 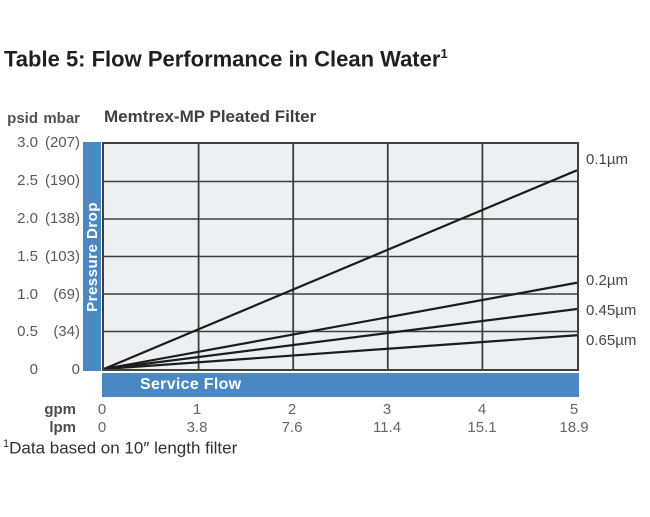 What do you see at coordinates (27, 294) in the screenshot?
I see `y-tick-psid: 1.0` at bounding box center [27, 294].